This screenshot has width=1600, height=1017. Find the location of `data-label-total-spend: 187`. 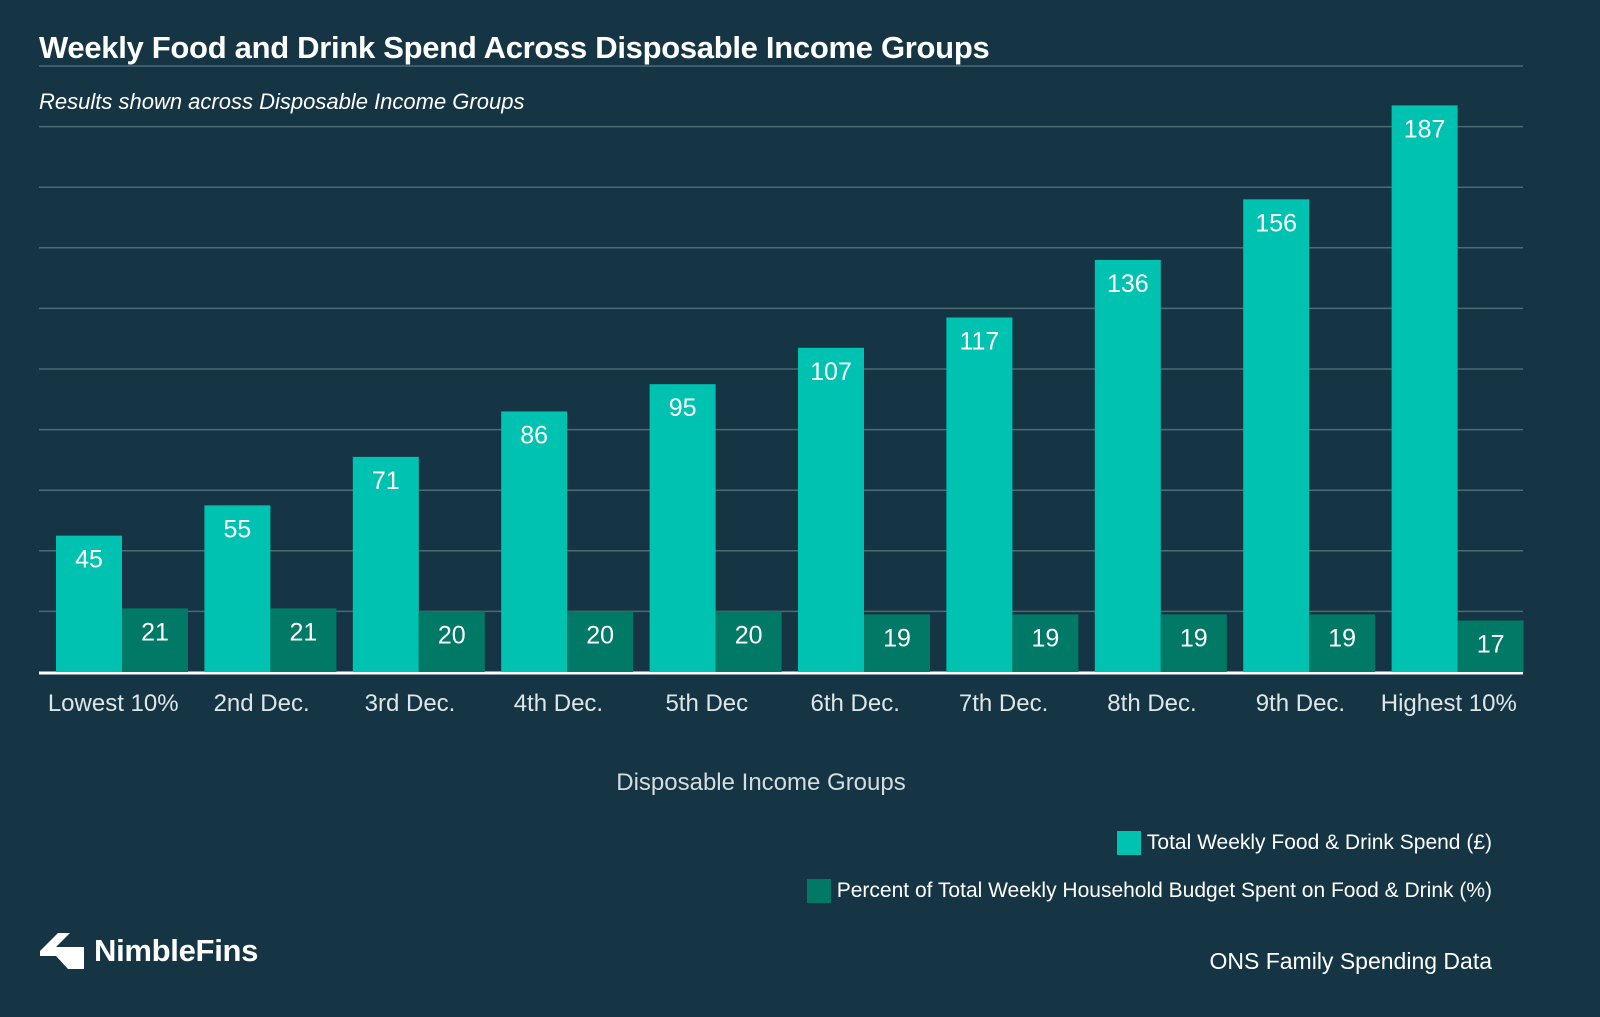

data-label-total-spend: 187 is located at coordinates (1425, 129).